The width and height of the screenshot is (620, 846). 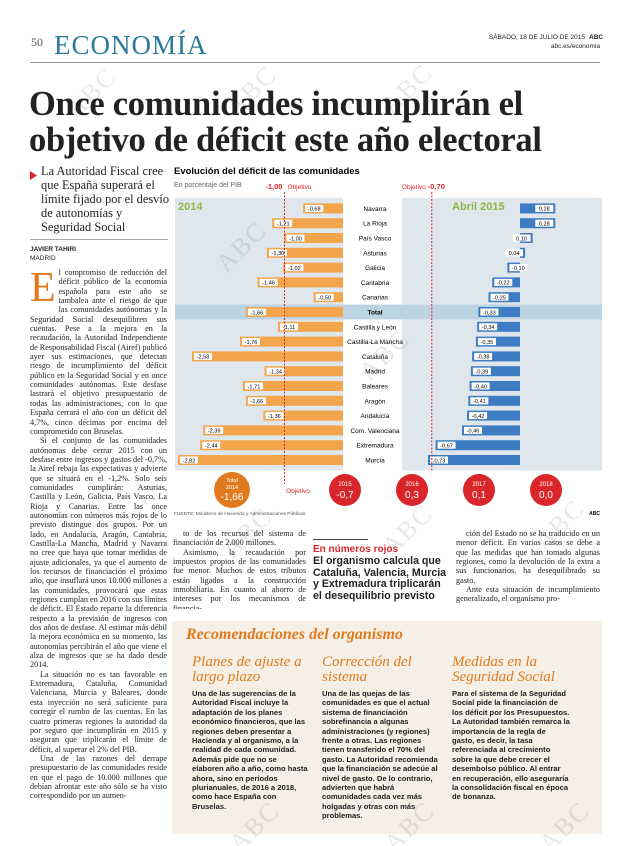 I want to click on circle-value: 0,1, so click(x=479, y=495).